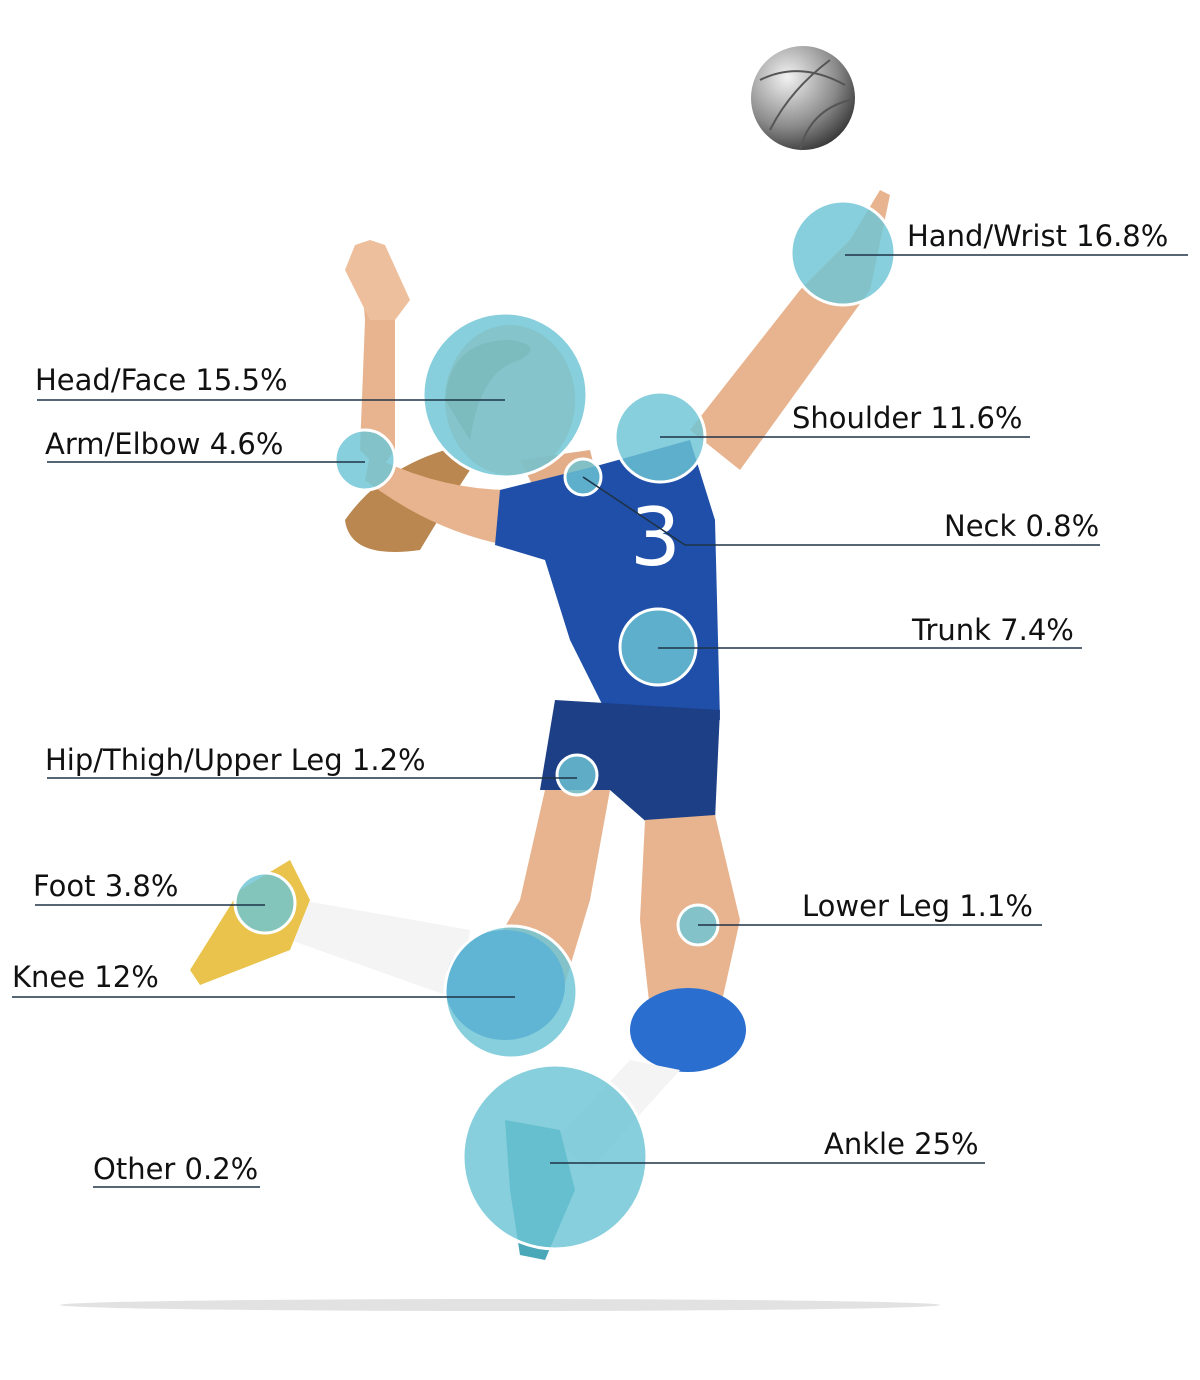 This screenshot has width=1200, height=1380. I want to click on region-percent: 11.6%, so click(972, 418).